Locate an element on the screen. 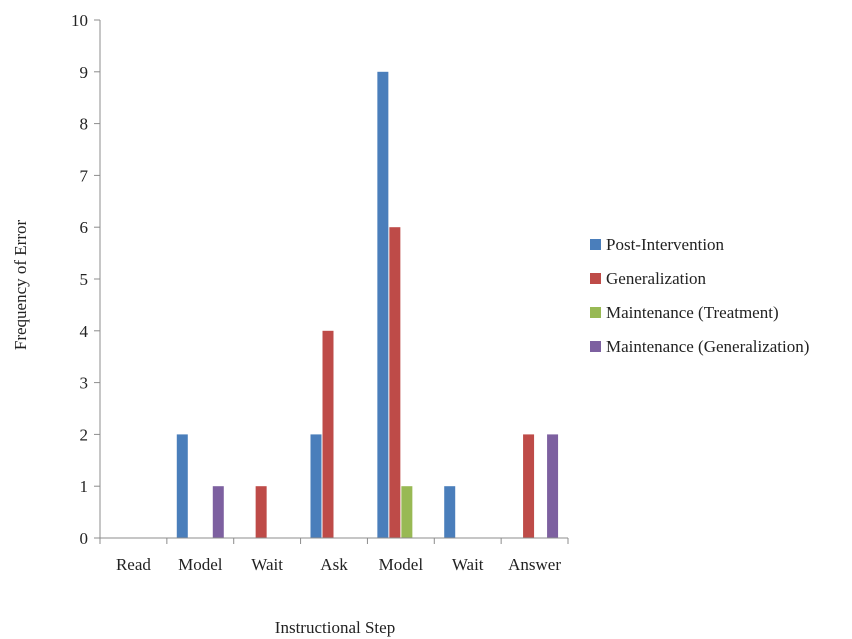 The width and height of the screenshot is (852, 639). y-tick-label: 4 is located at coordinates (84, 331).